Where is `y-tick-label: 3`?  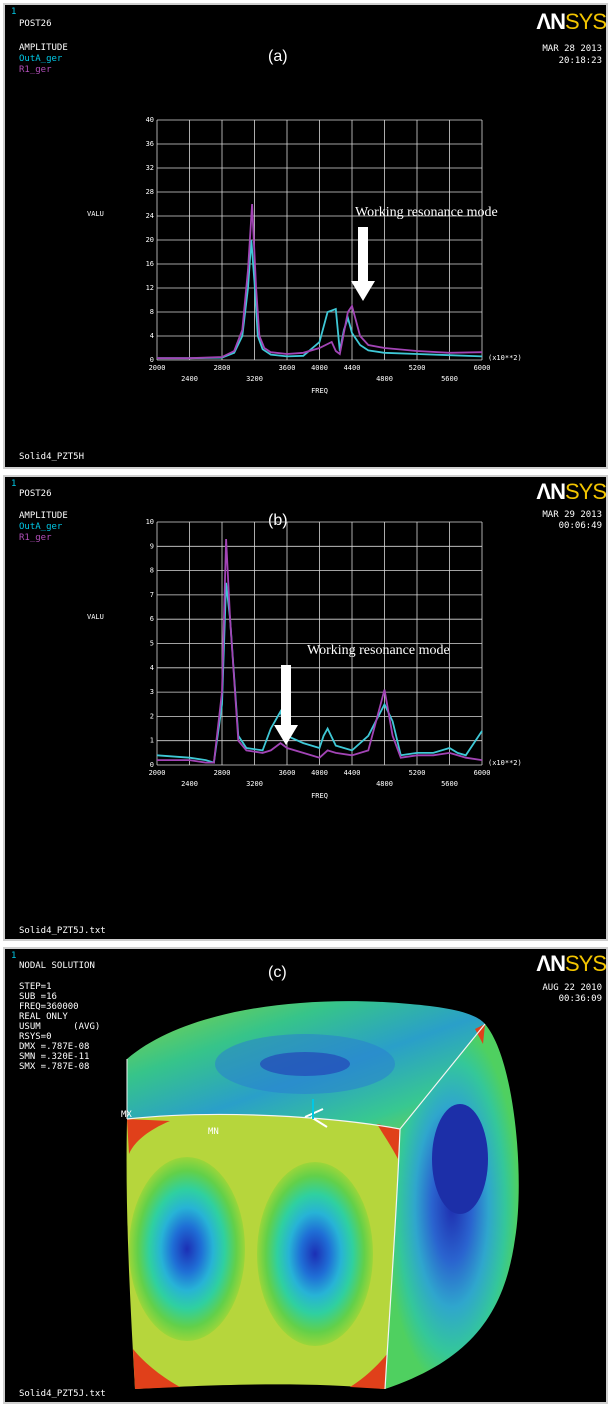
y-tick-label: 3 is located at coordinates (152, 692).